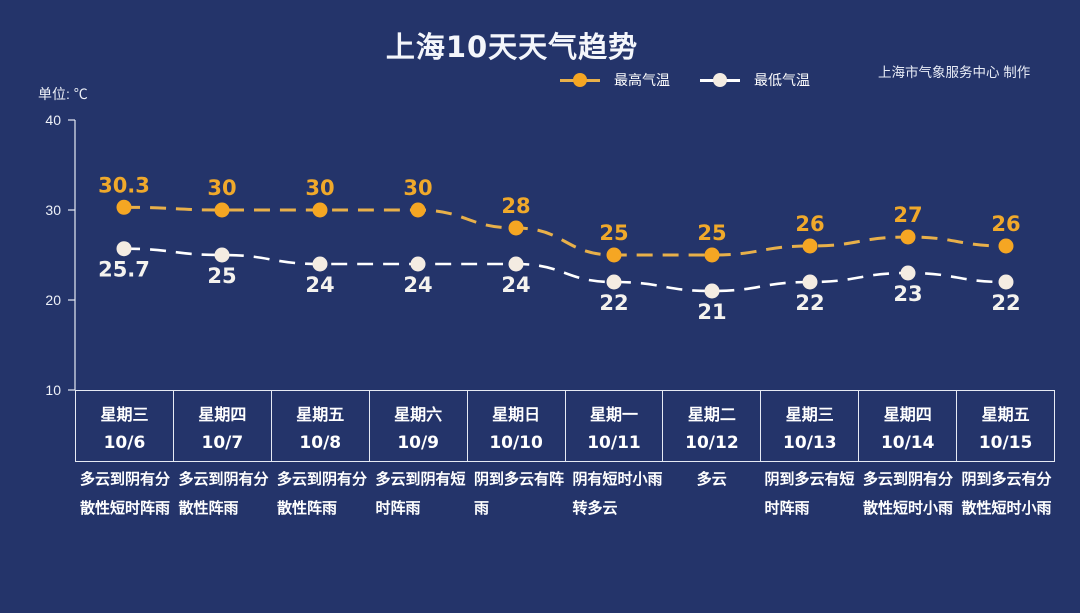  I want to click on weather-description: 多云, so click(711, 479).